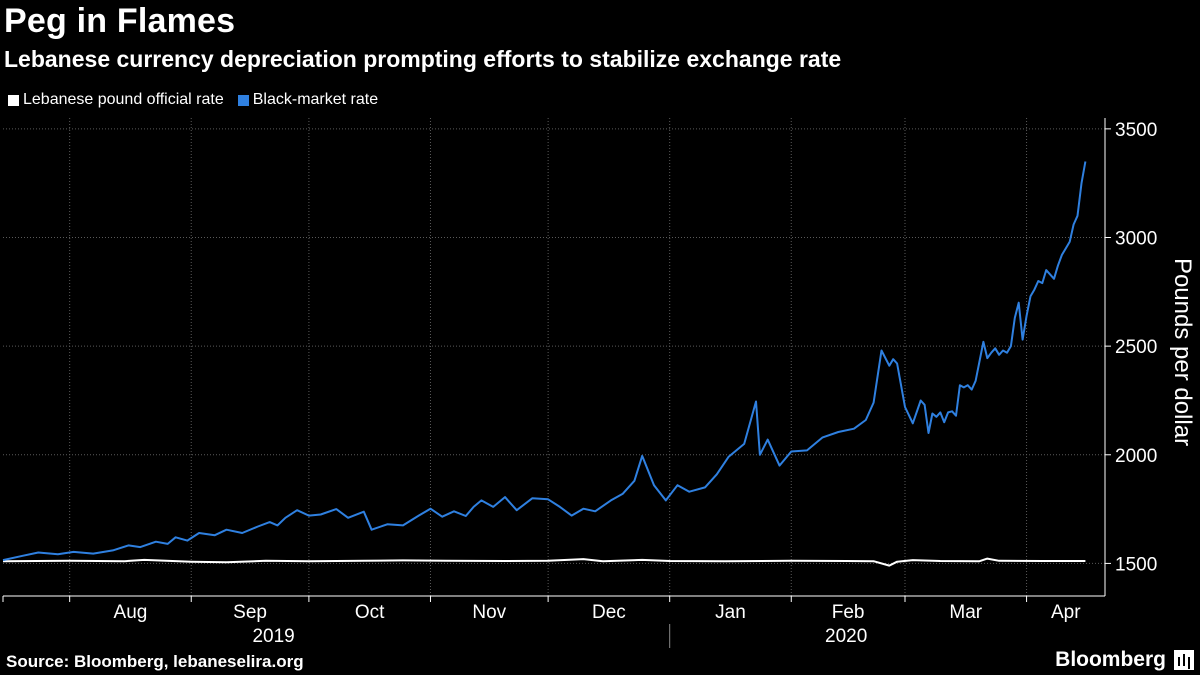 Image resolution: width=1200 pixels, height=675 pixels. Describe the element at coordinates (730, 612) in the screenshot. I see `x-tick-label: Jan` at that location.